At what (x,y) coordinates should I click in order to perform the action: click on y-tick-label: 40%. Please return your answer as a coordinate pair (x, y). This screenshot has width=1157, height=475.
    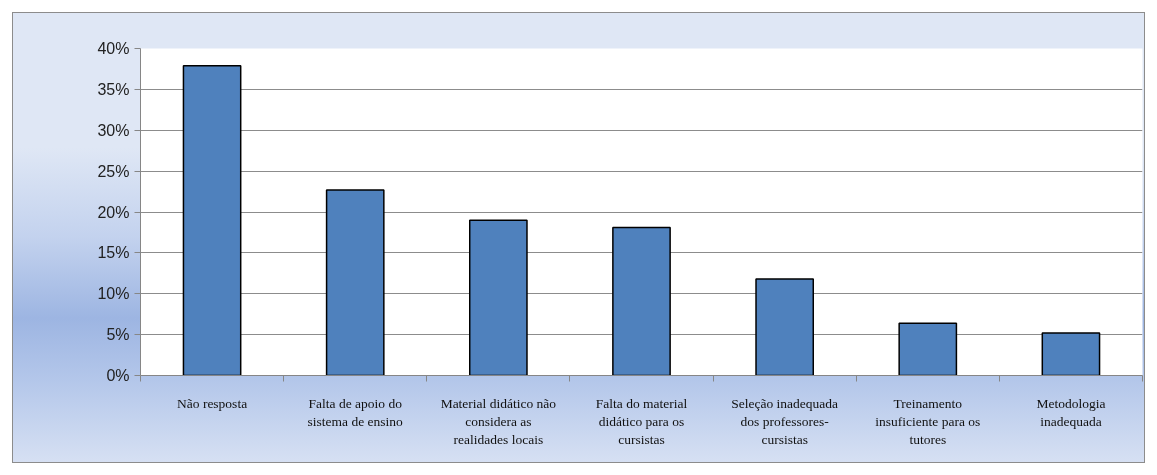
    Looking at the image, I should click on (113, 48).